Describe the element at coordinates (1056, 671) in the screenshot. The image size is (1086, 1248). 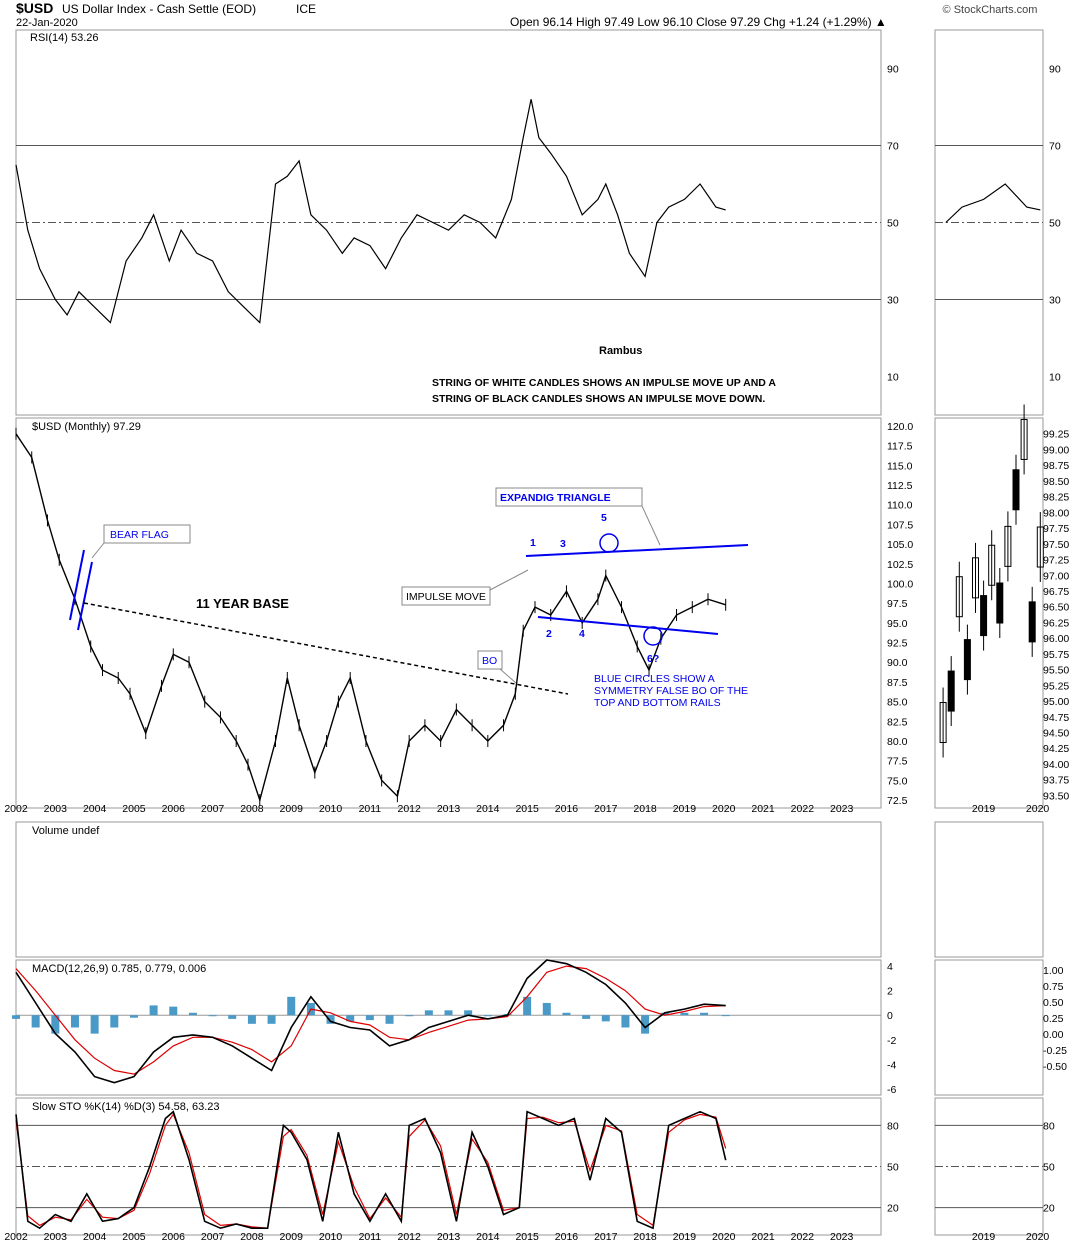
I see `inset-price-tick-label: 95.50` at that location.